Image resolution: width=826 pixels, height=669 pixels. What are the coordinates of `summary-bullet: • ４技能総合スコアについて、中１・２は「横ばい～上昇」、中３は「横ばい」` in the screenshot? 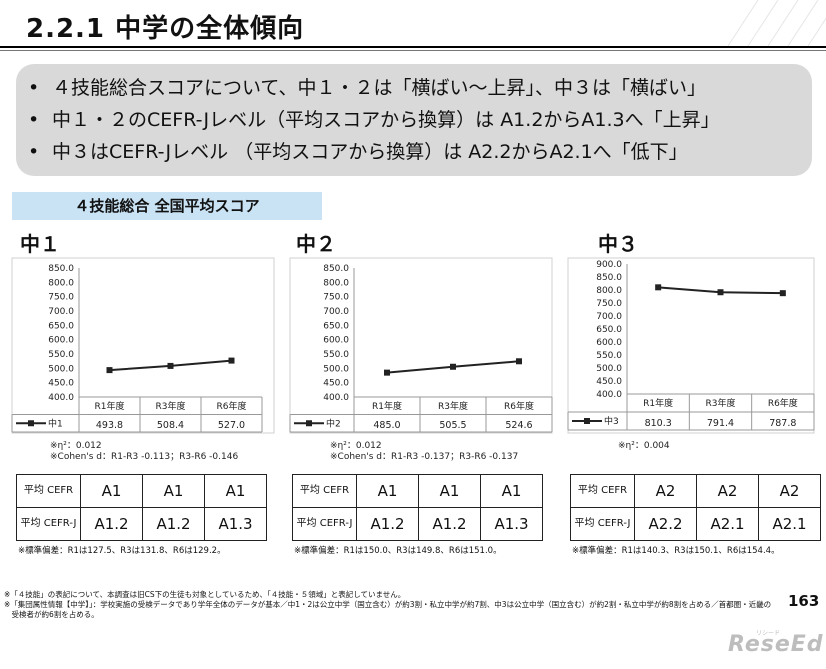 It's located at (420, 88).